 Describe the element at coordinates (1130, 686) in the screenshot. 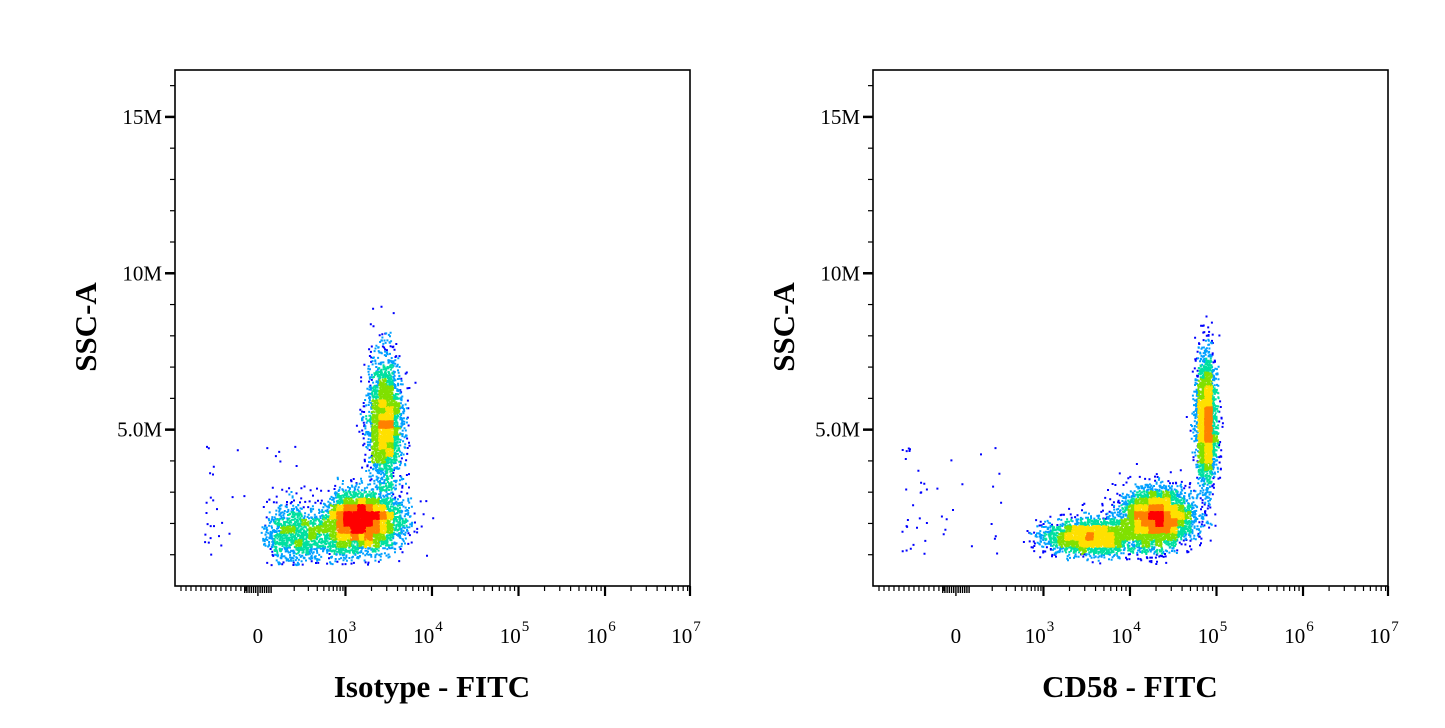

I see `x-axis-title: CD58 - FITC` at that location.